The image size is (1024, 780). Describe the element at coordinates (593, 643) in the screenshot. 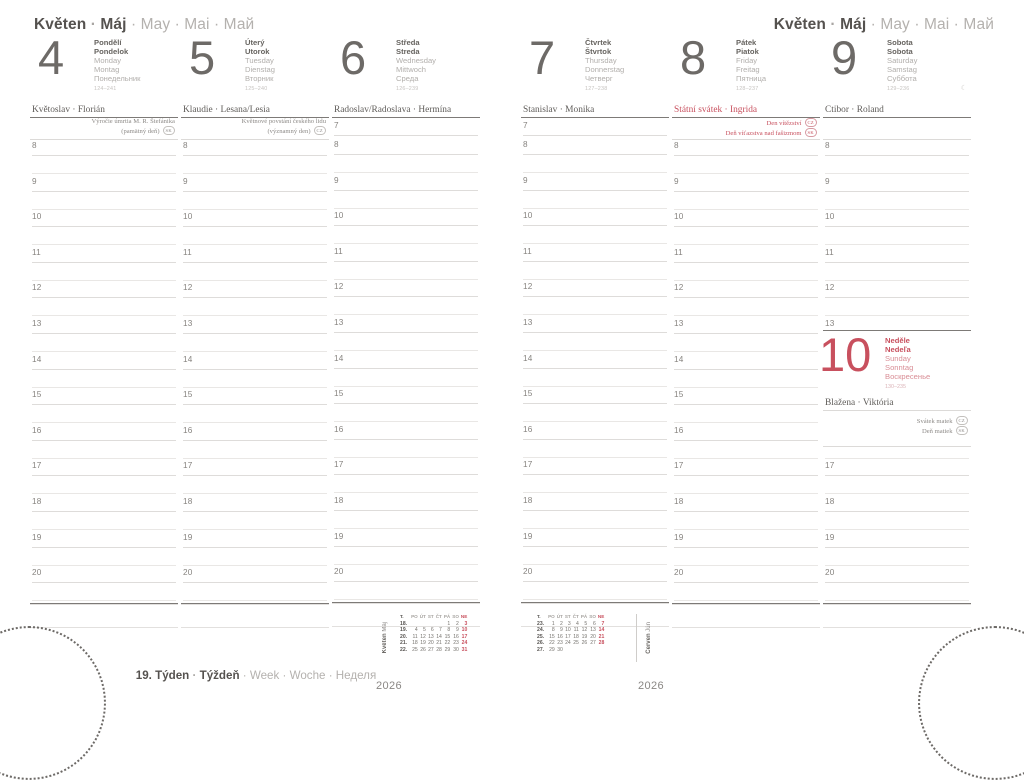

I see `mini-day-cell: 27` at that location.